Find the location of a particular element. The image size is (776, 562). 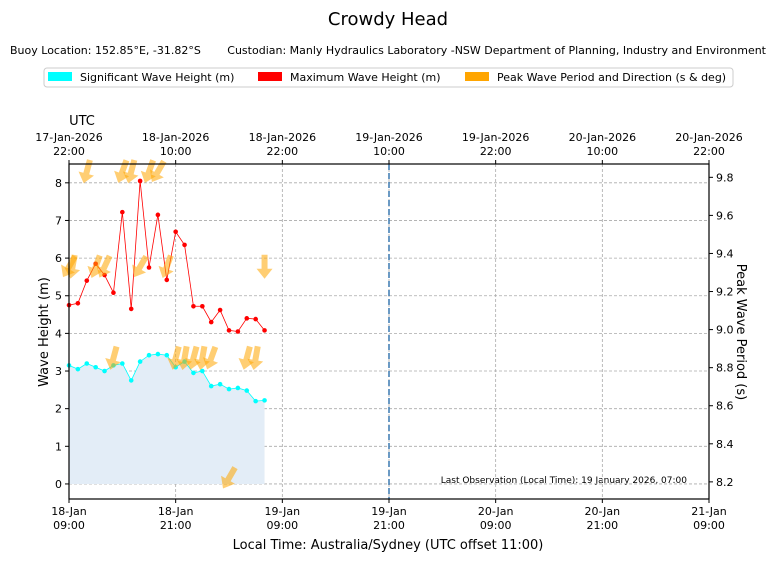

legend-label-period: Peak Wave Period and Direction (s & deg) is located at coordinates (611, 77).